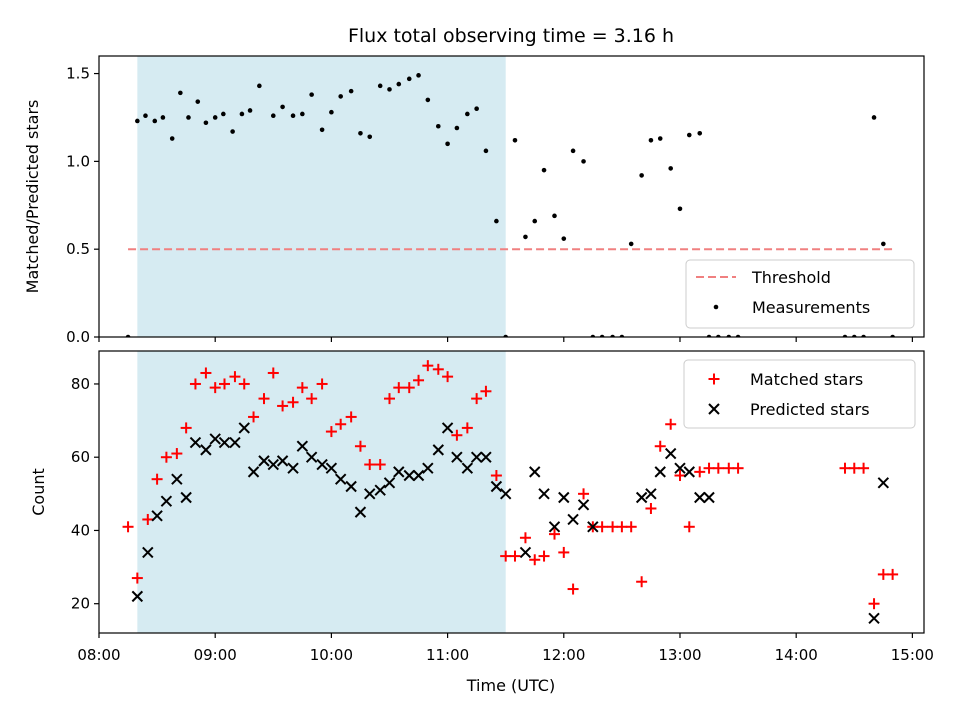 This screenshot has height=720, width=960. What do you see at coordinates (78, 337) in the screenshot?
I see `y-tick-label: 0.0` at bounding box center [78, 337].